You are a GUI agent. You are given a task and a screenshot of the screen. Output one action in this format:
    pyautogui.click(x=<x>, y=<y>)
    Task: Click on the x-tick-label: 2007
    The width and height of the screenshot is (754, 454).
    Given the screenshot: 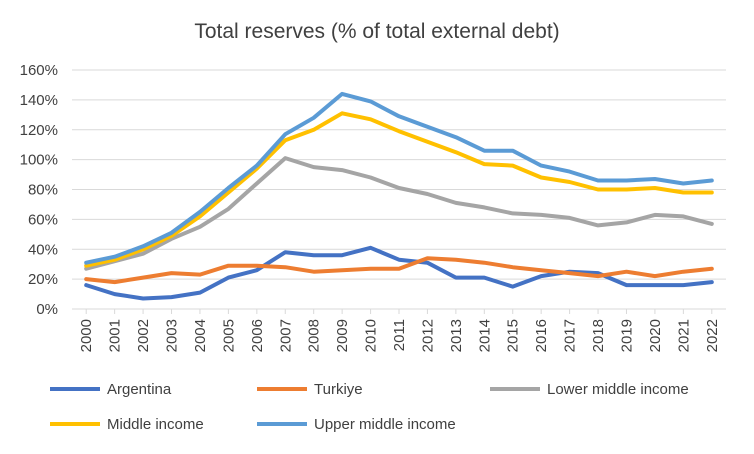 What is the action you would take?
    pyautogui.click(x=285, y=335)
    